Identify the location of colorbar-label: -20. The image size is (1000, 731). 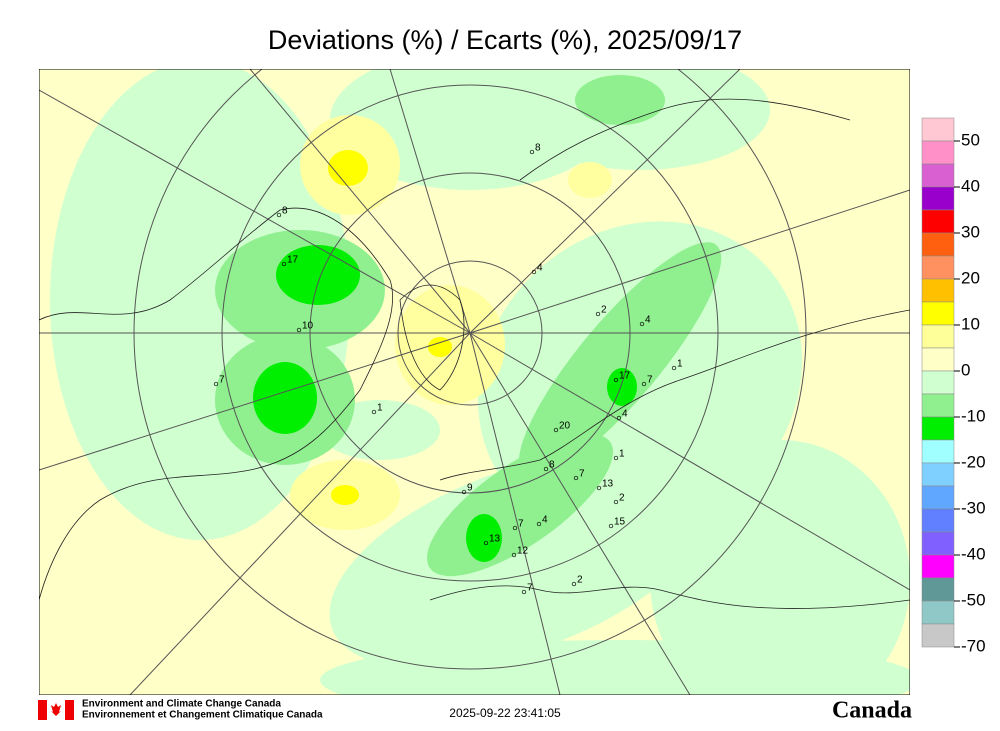
(973, 461).